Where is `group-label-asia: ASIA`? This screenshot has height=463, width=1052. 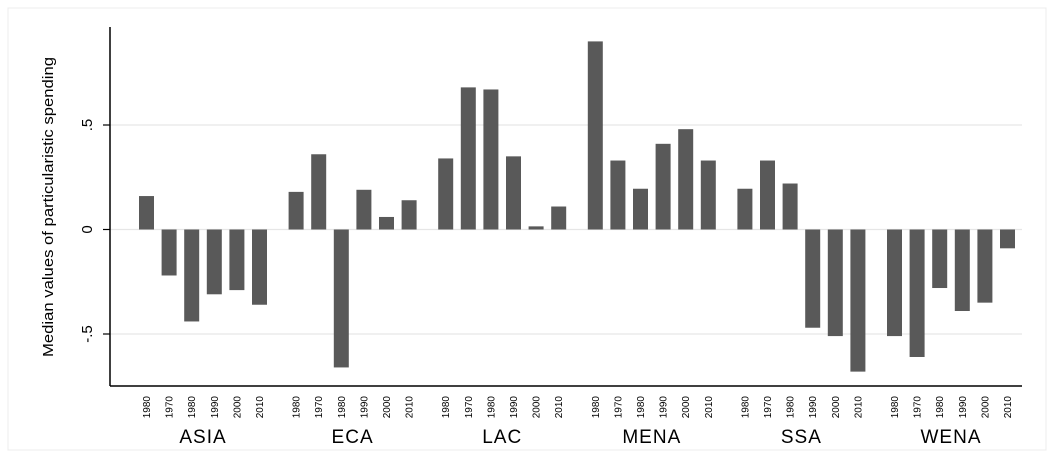 group-label-asia: ASIA is located at coordinates (202, 437).